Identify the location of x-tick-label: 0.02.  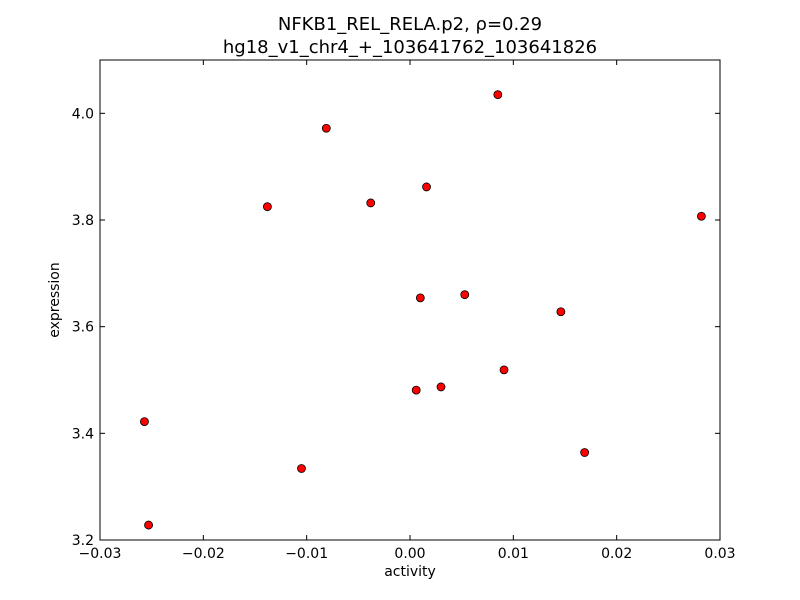
(616, 554).